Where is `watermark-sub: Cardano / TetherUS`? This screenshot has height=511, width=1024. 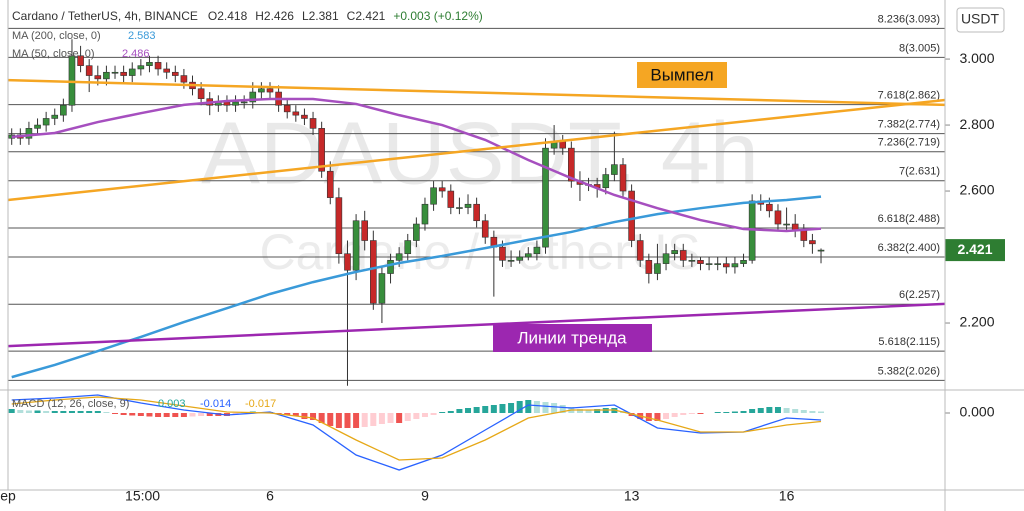 watermark-sub: Cardano / TetherUS is located at coordinates (480, 252).